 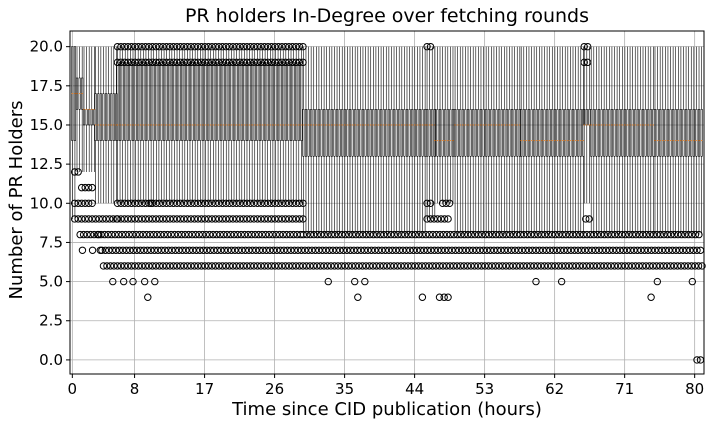 I want to click on y-tick-label: 10.0, so click(x=46, y=203).